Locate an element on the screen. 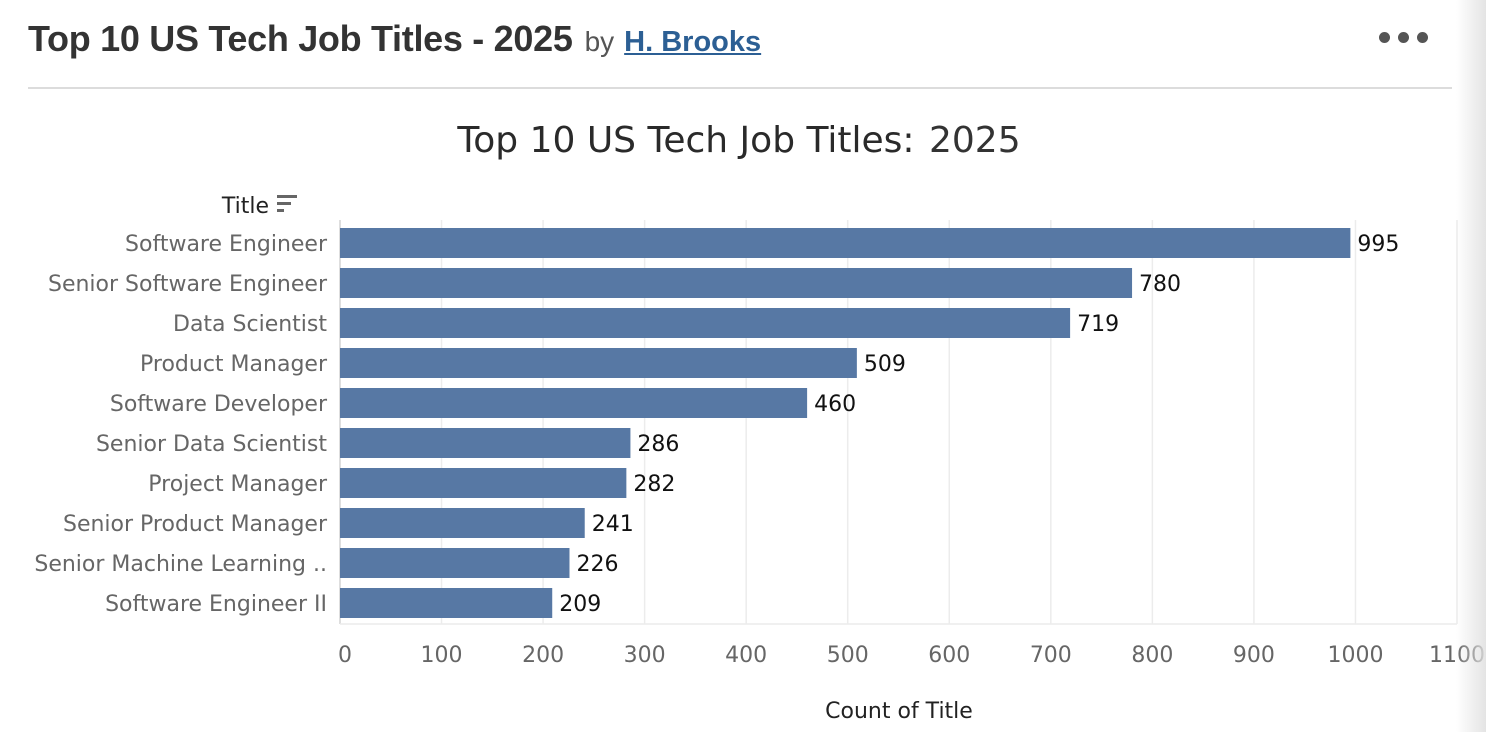 The height and width of the screenshot is (732, 1486). window-edge-shadow is located at coordinates (1471, 366).